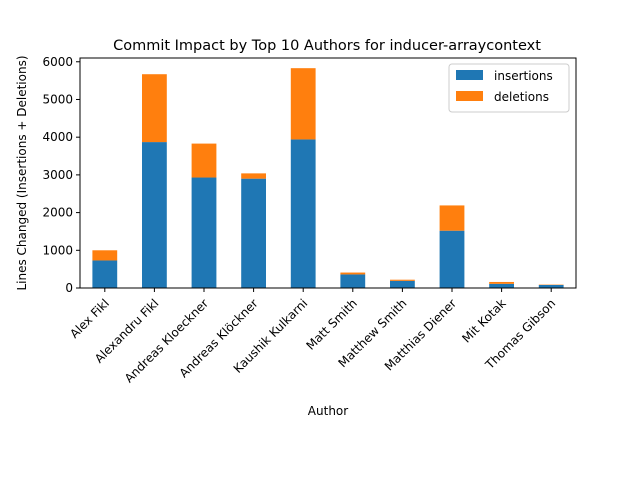  What do you see at coordinates (57, 99) in the screenshot?
I see `y-tick-label-5: 5000` at bounding box center [57, 99].